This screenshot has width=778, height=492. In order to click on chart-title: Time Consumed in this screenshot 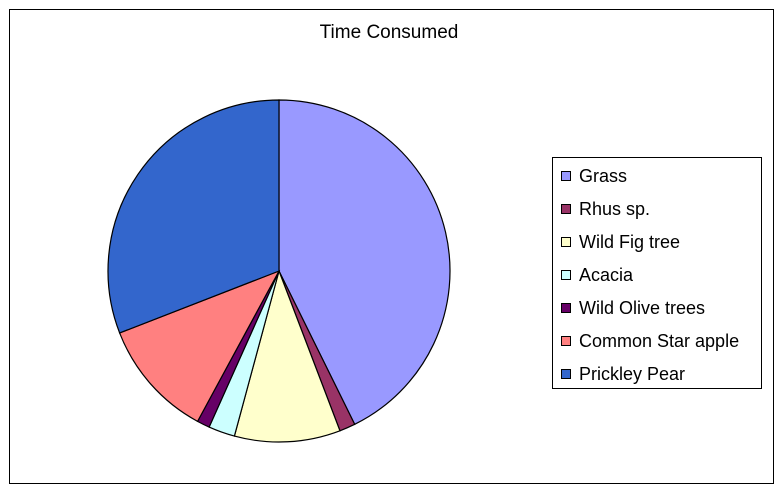, I will do `click(389, 32)`.